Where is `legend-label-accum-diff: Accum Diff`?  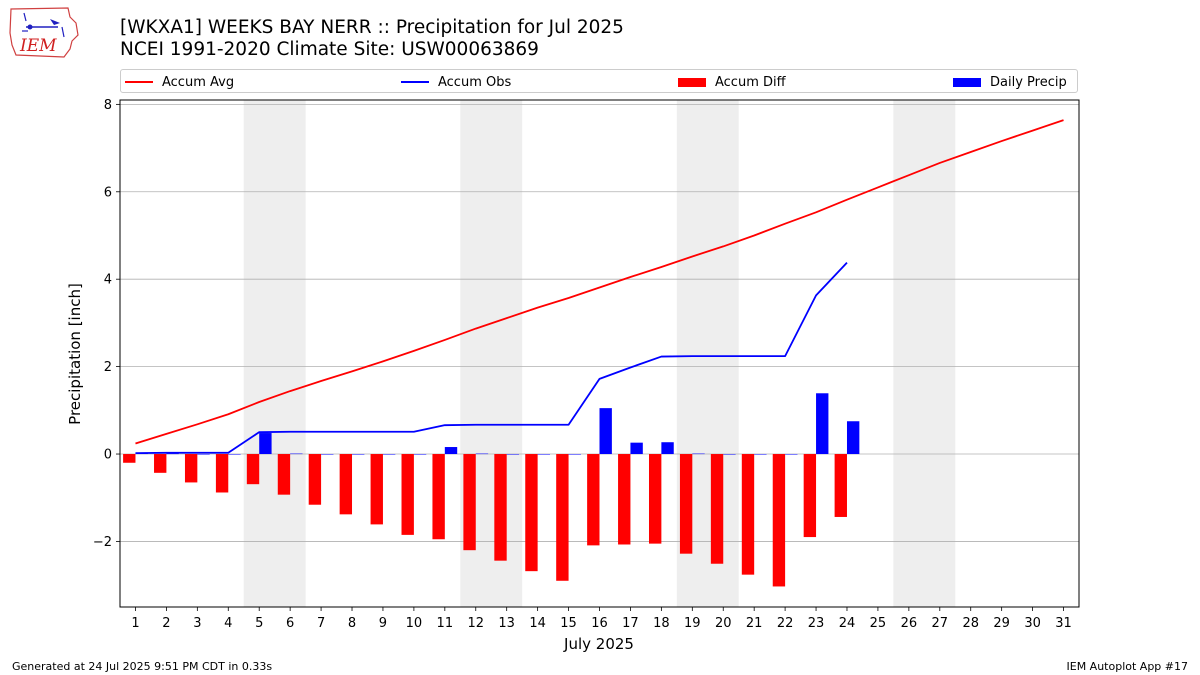
legend-label-accum-diff: Accum Diff is located at coordinates (750, 82).